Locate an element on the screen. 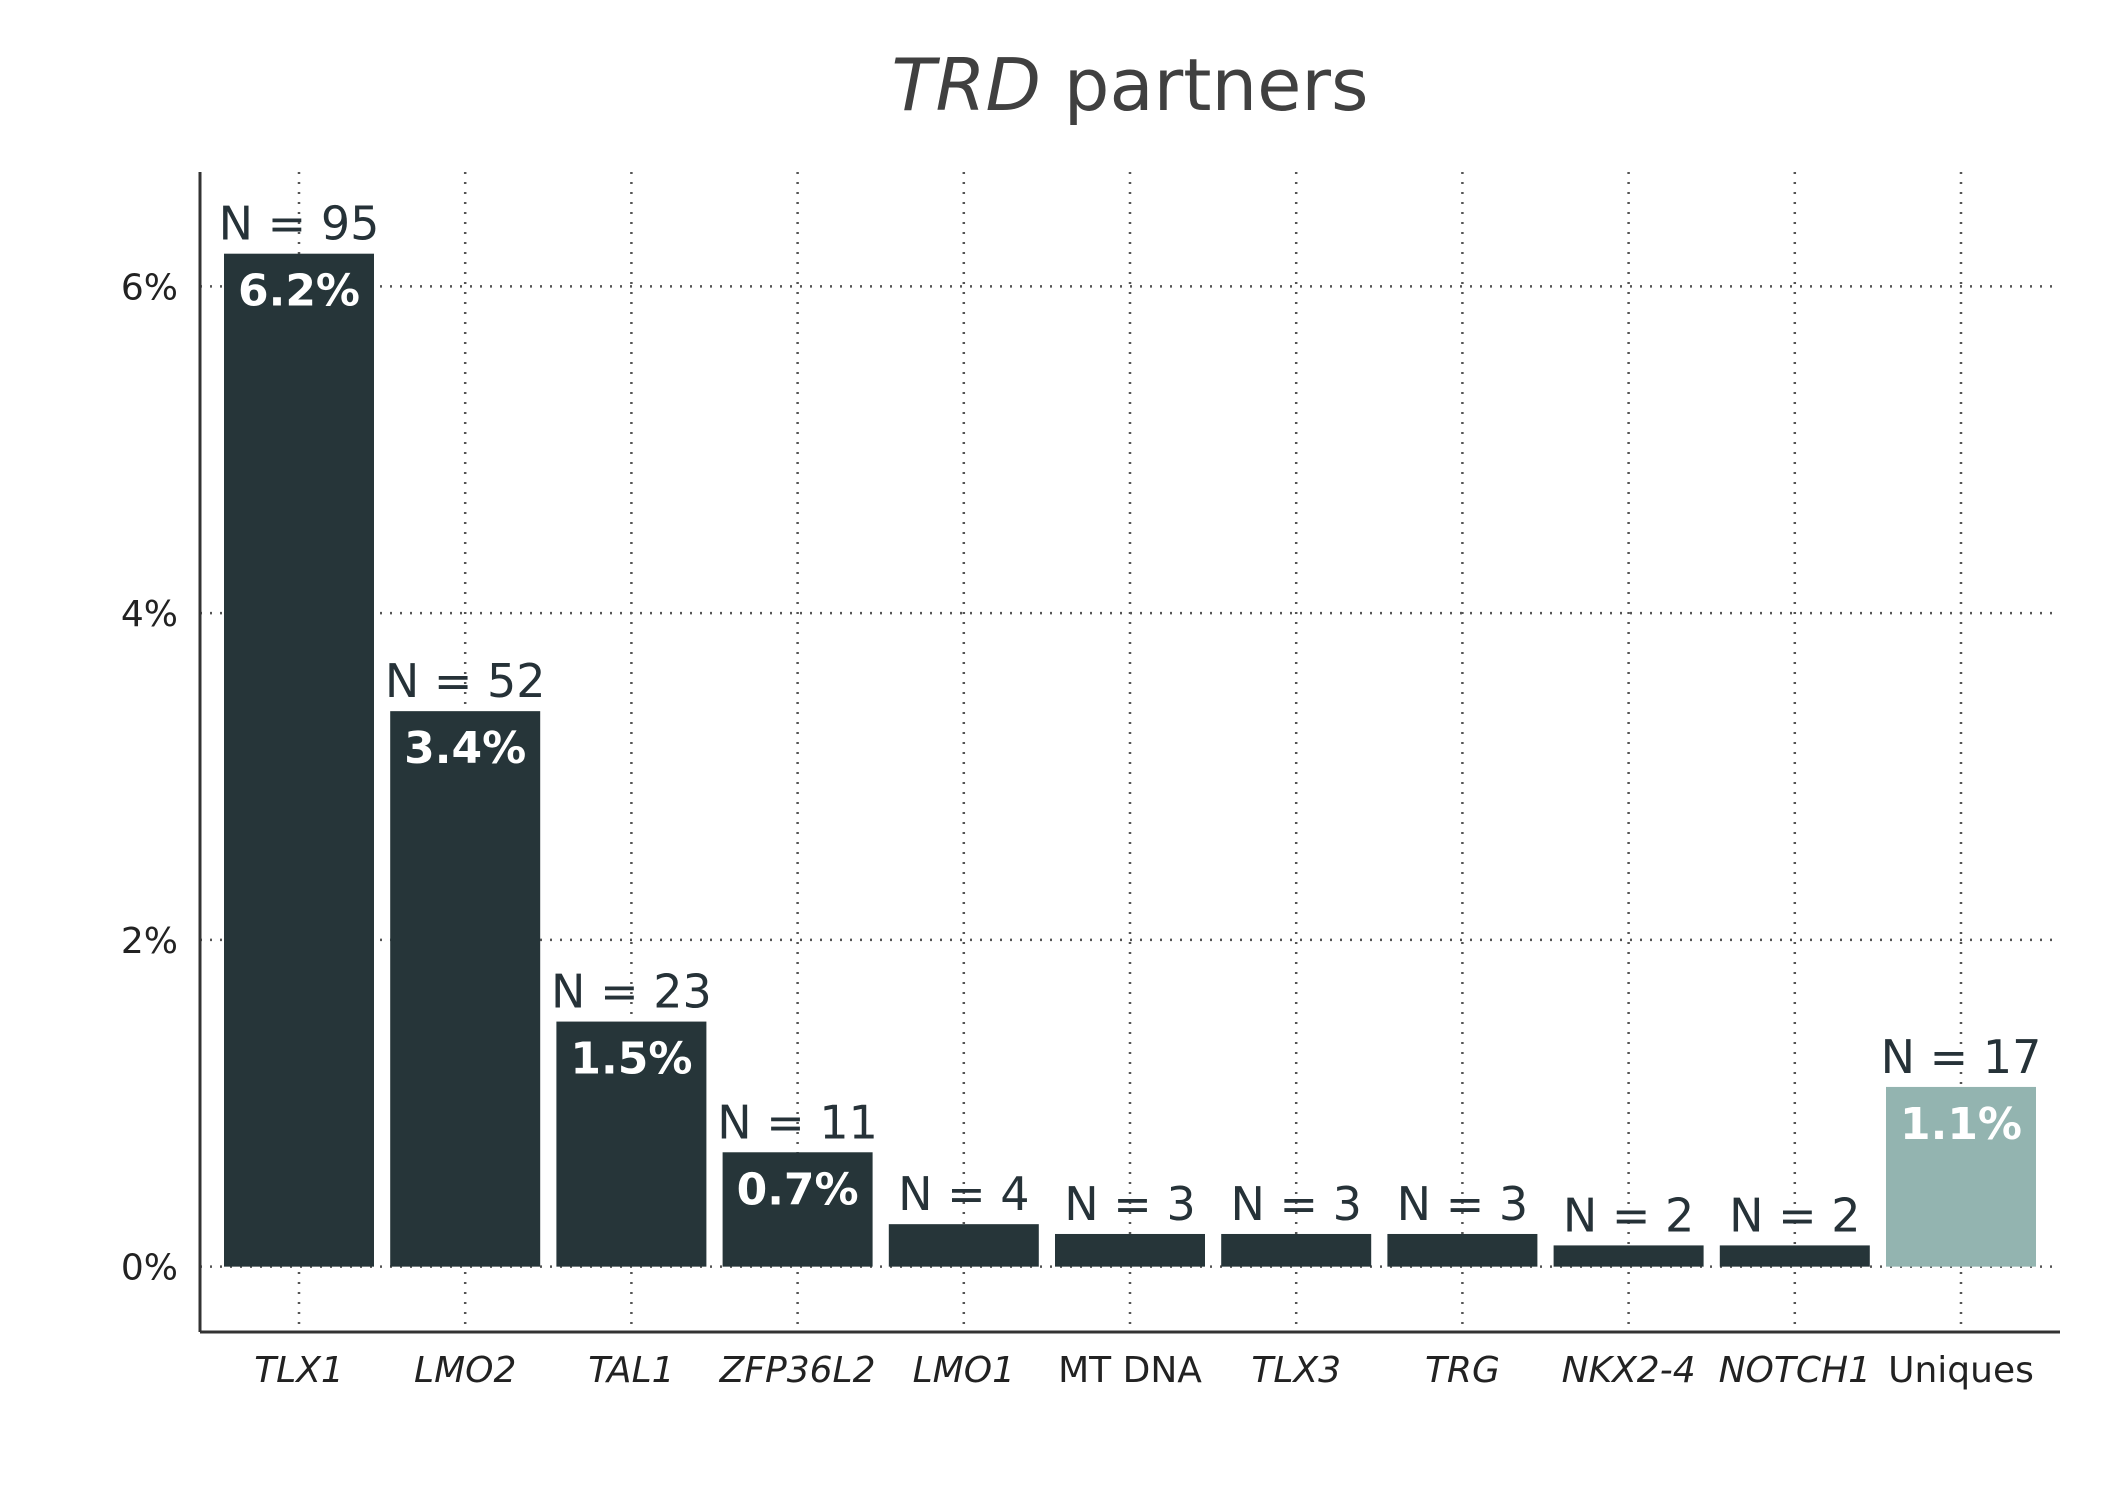  bar-n-label: N = 95 is located at coordinates (299, 224).